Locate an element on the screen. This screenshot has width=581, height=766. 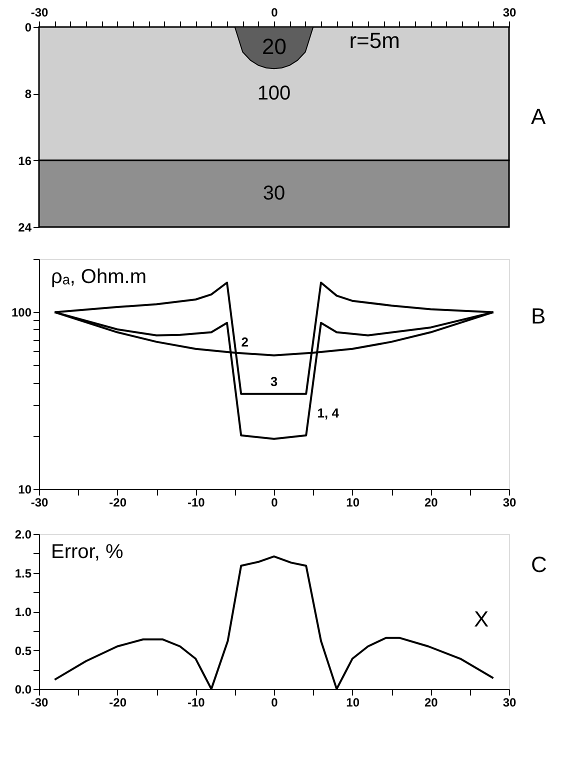
series-label: 3 is located at coordinates (274, 381).